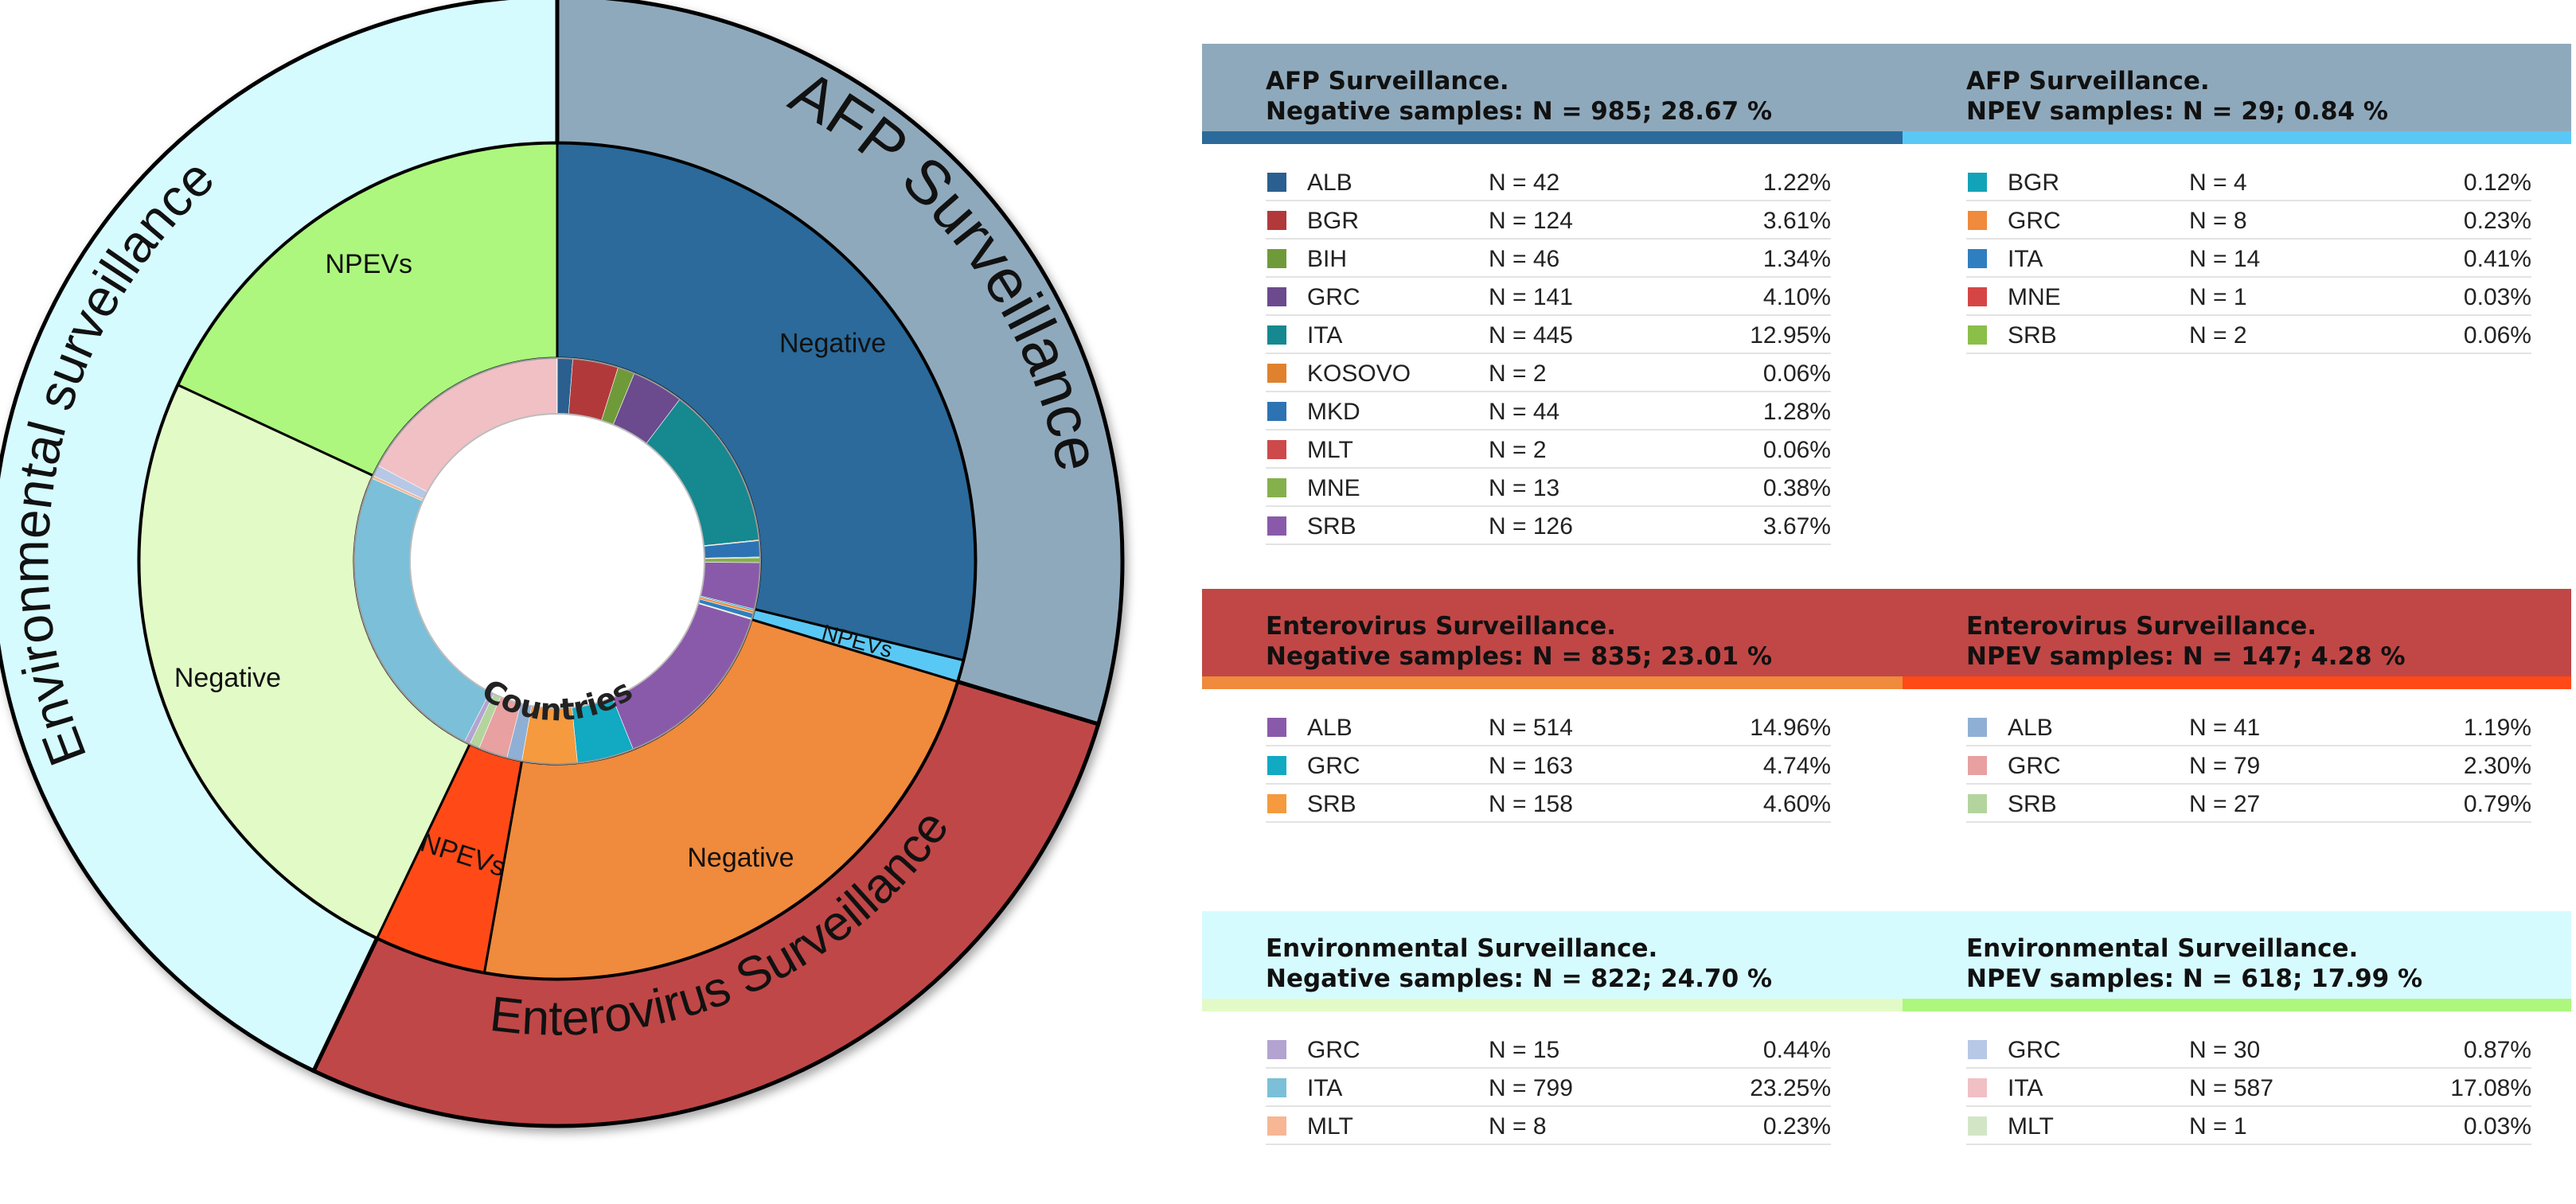 This screenshot has height=1204, width=2576. I want to click on sample-count: N = 30, so click(2225, 1050).